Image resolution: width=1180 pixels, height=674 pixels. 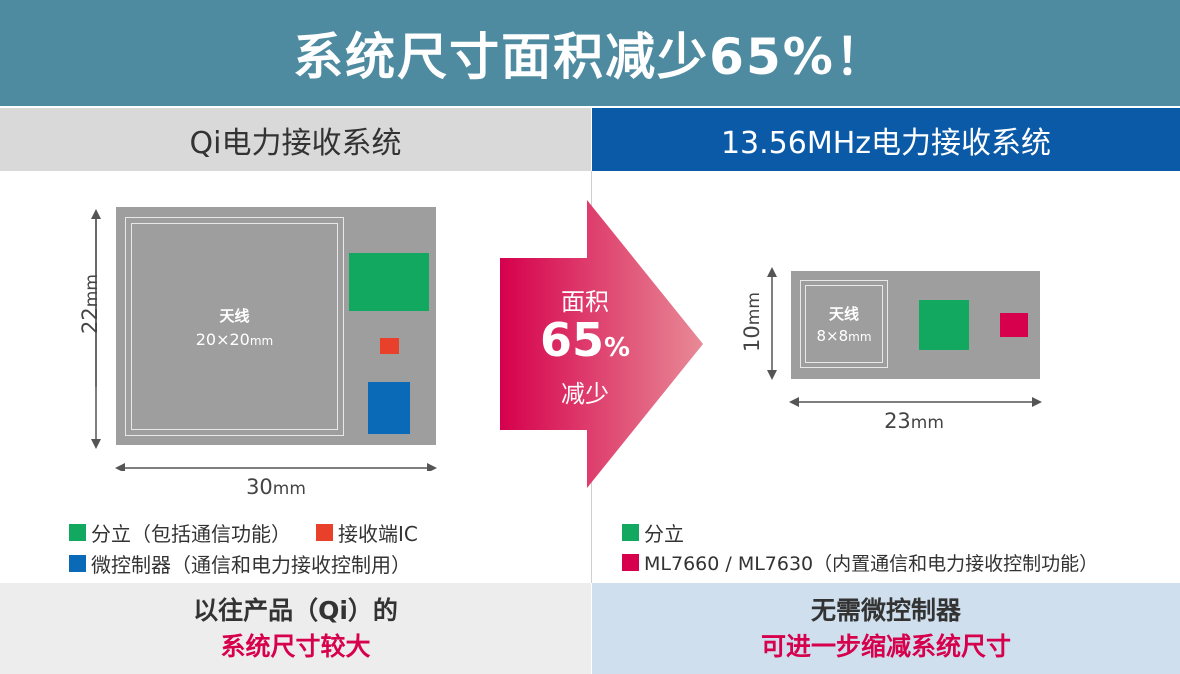 What do you see at coordinates (389, 346) in the screenshot?
I see `qi-receiver-ic` at bounding box center [389, 346].